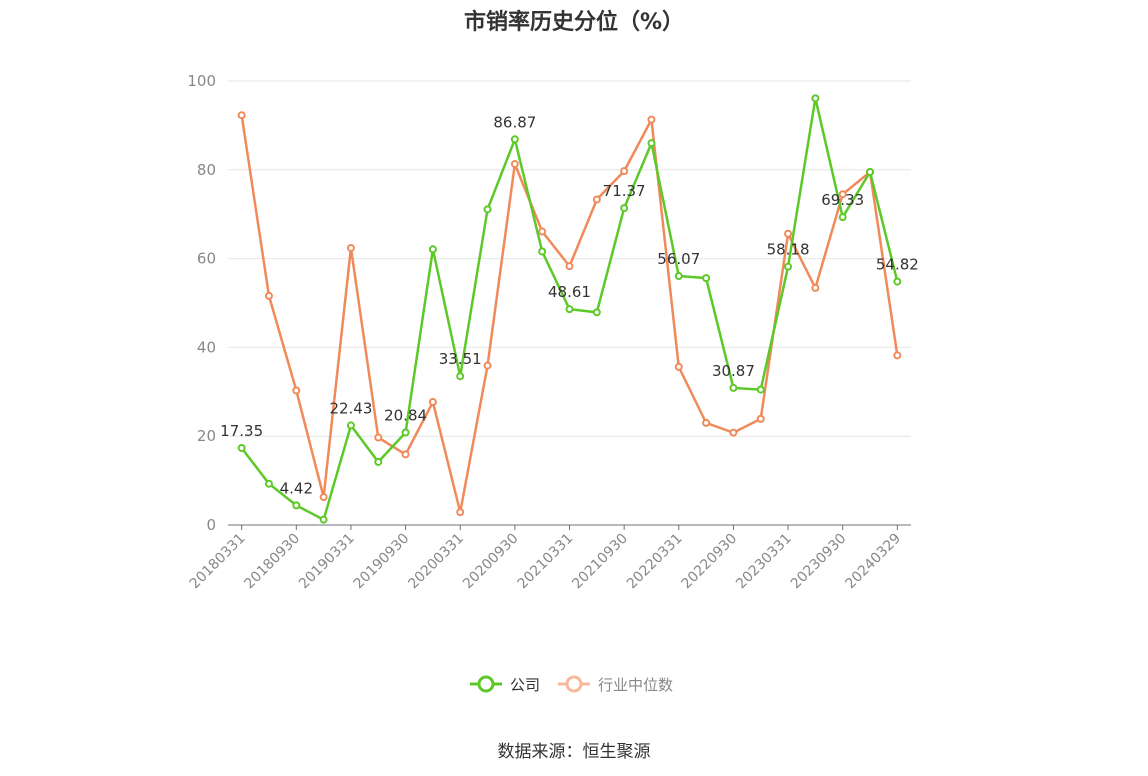 The height and width of the screenshot is (776, 1148). Describe the element at coordinates (350, 408) in the screenshot. I see `data-label: 22.43` at that location.